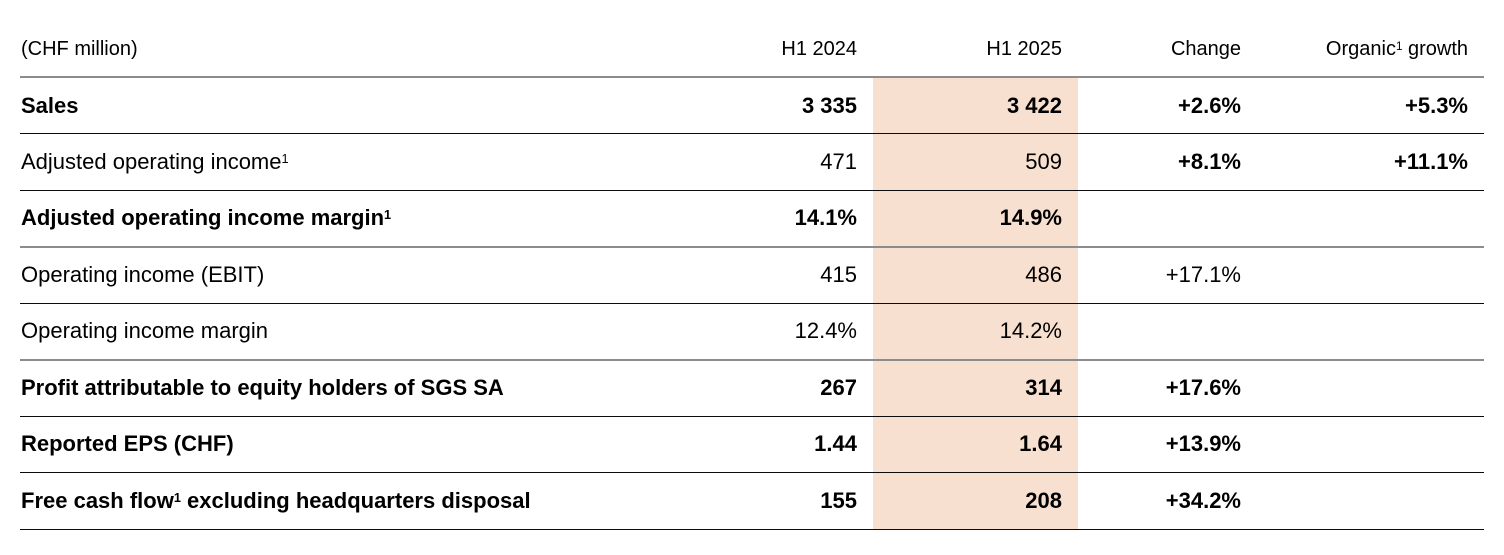 This screenshot has height=555, width=1504. Describe the element at coordinates (776, 39) in the screenshot. I see `col-header-h1-2024: H1 2024` at that location.